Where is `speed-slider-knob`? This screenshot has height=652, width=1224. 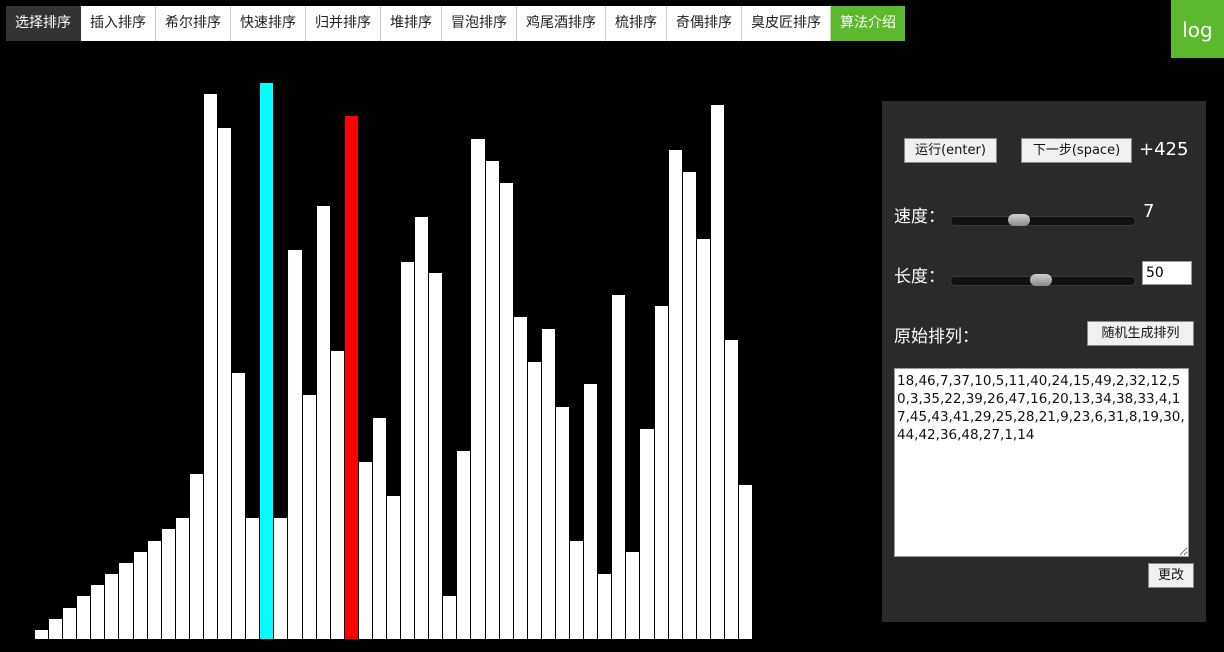 speed-slider-knob is located at coordinates (1019, 220).